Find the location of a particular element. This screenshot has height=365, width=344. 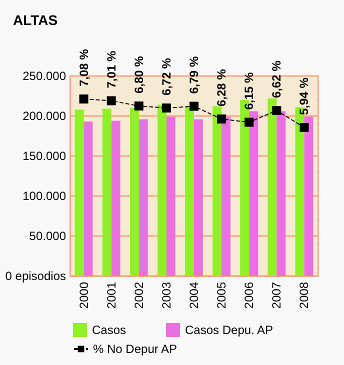

legend-label: Casos Depu. AP is located at coordinates (229, 330).